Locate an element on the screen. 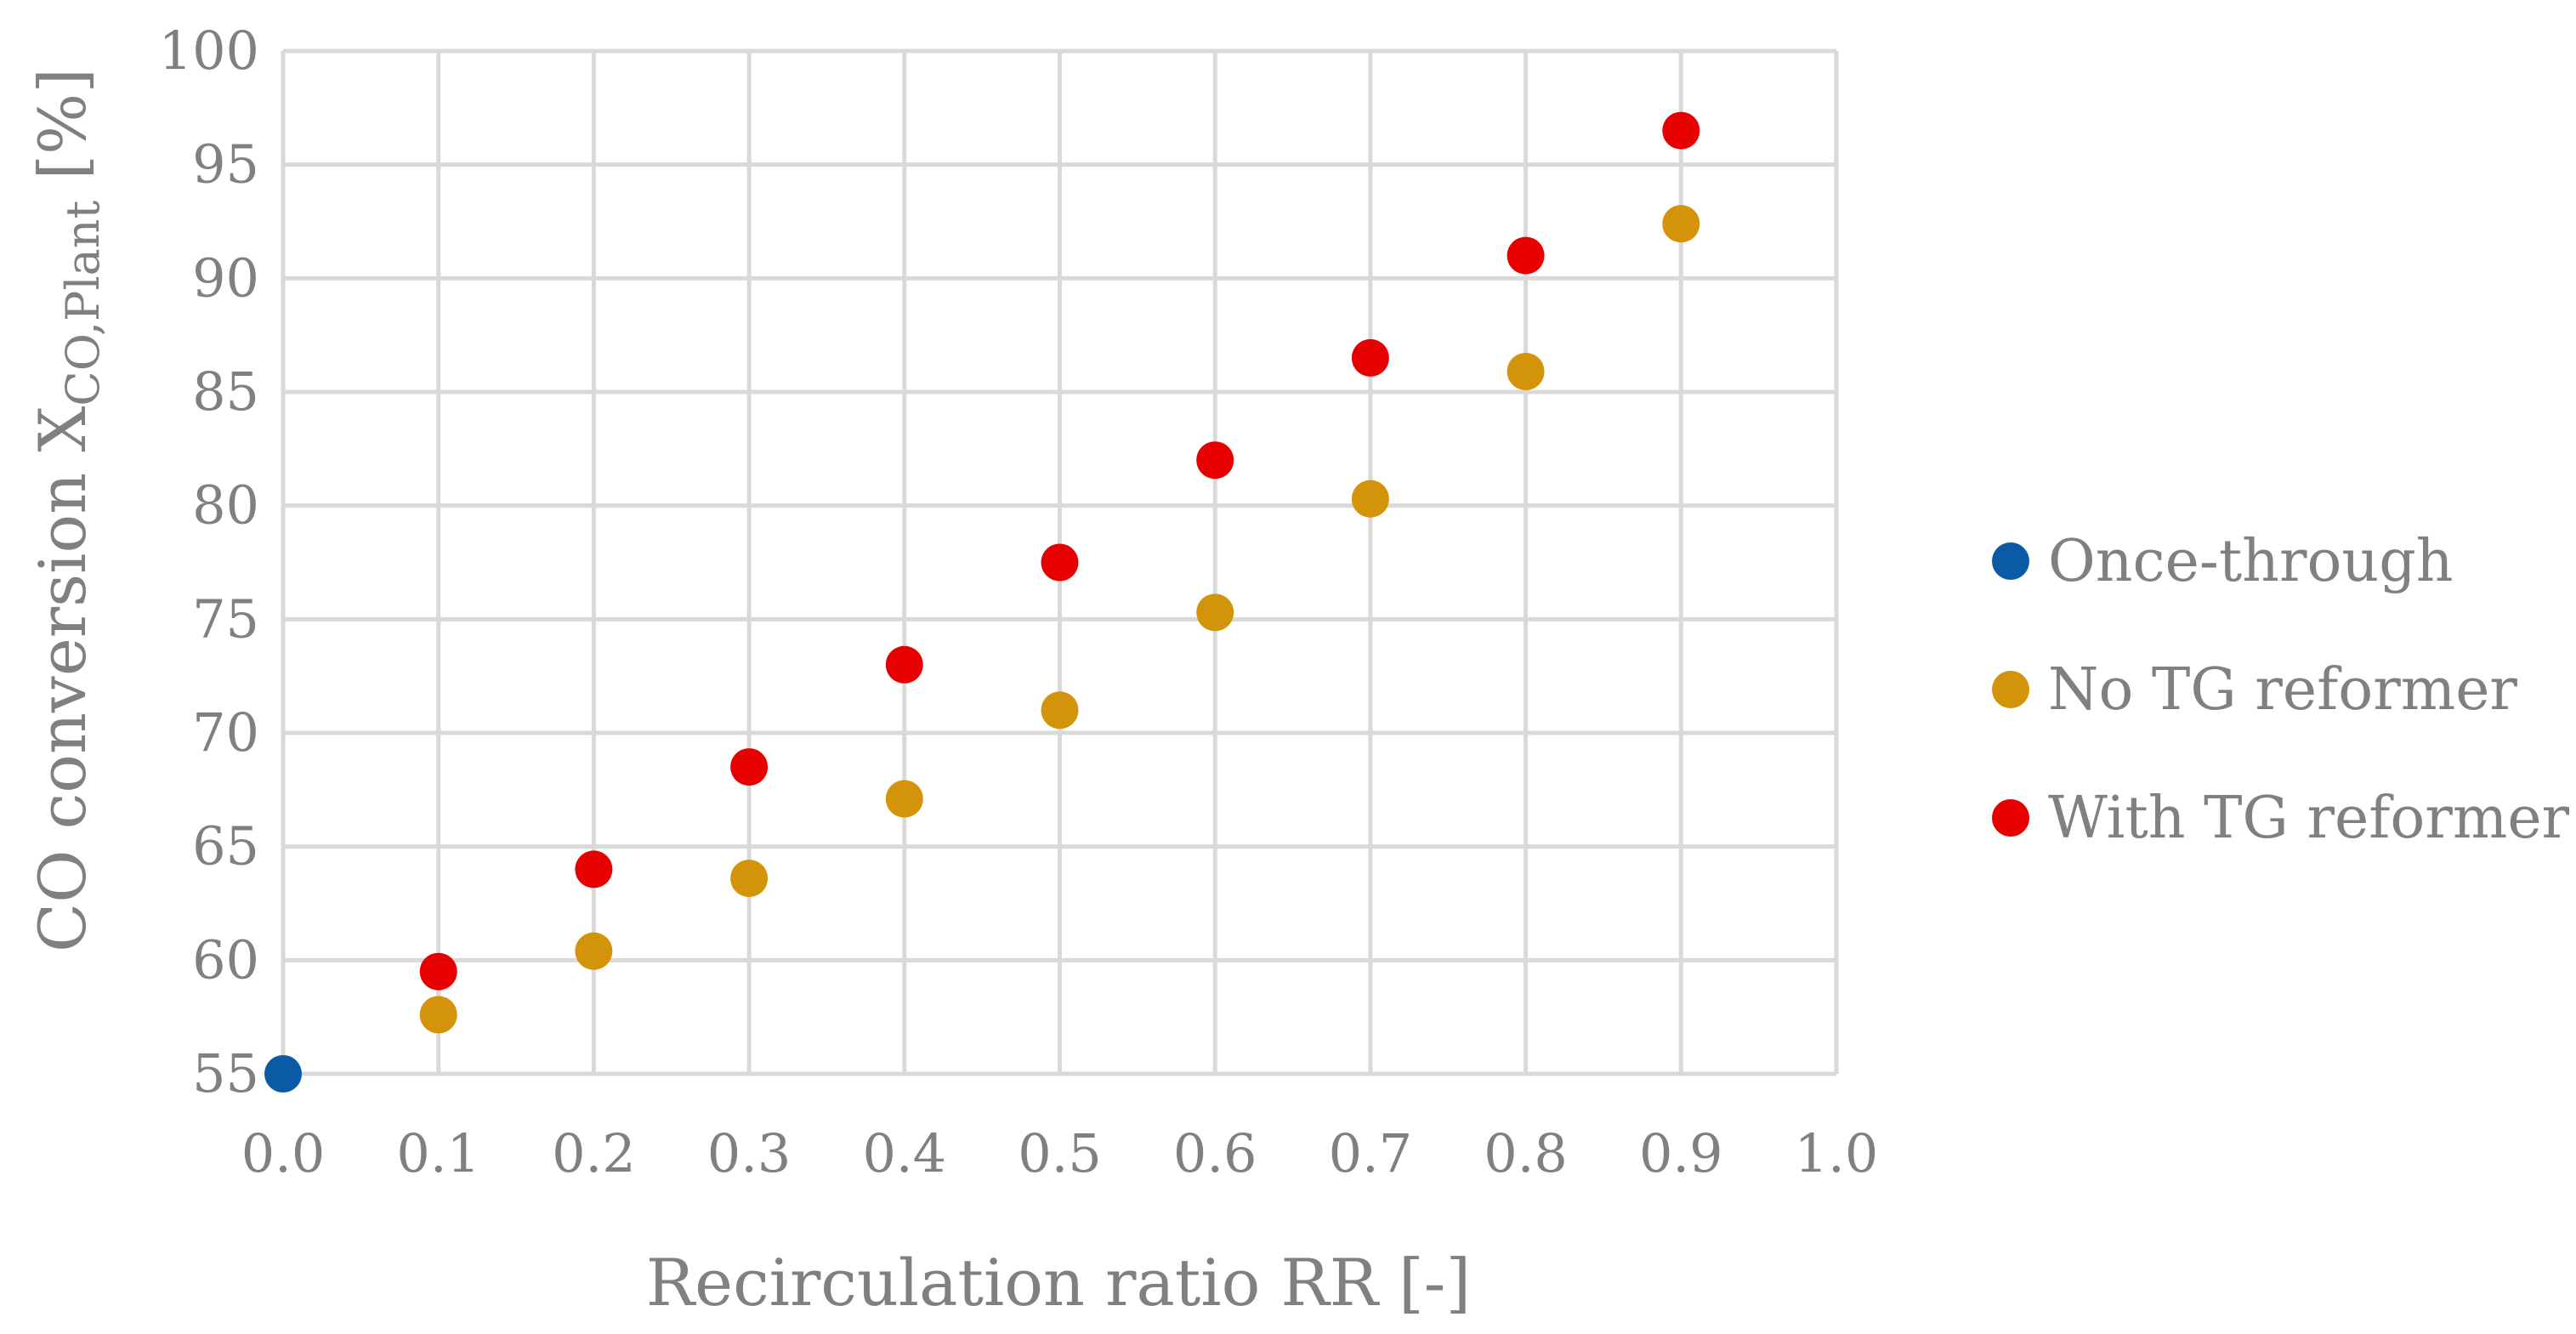 This screenshot has width=2576, height=1334. y-axis-title: CO conversion XCO,Plant [%] is located at coordinates (67, 510).